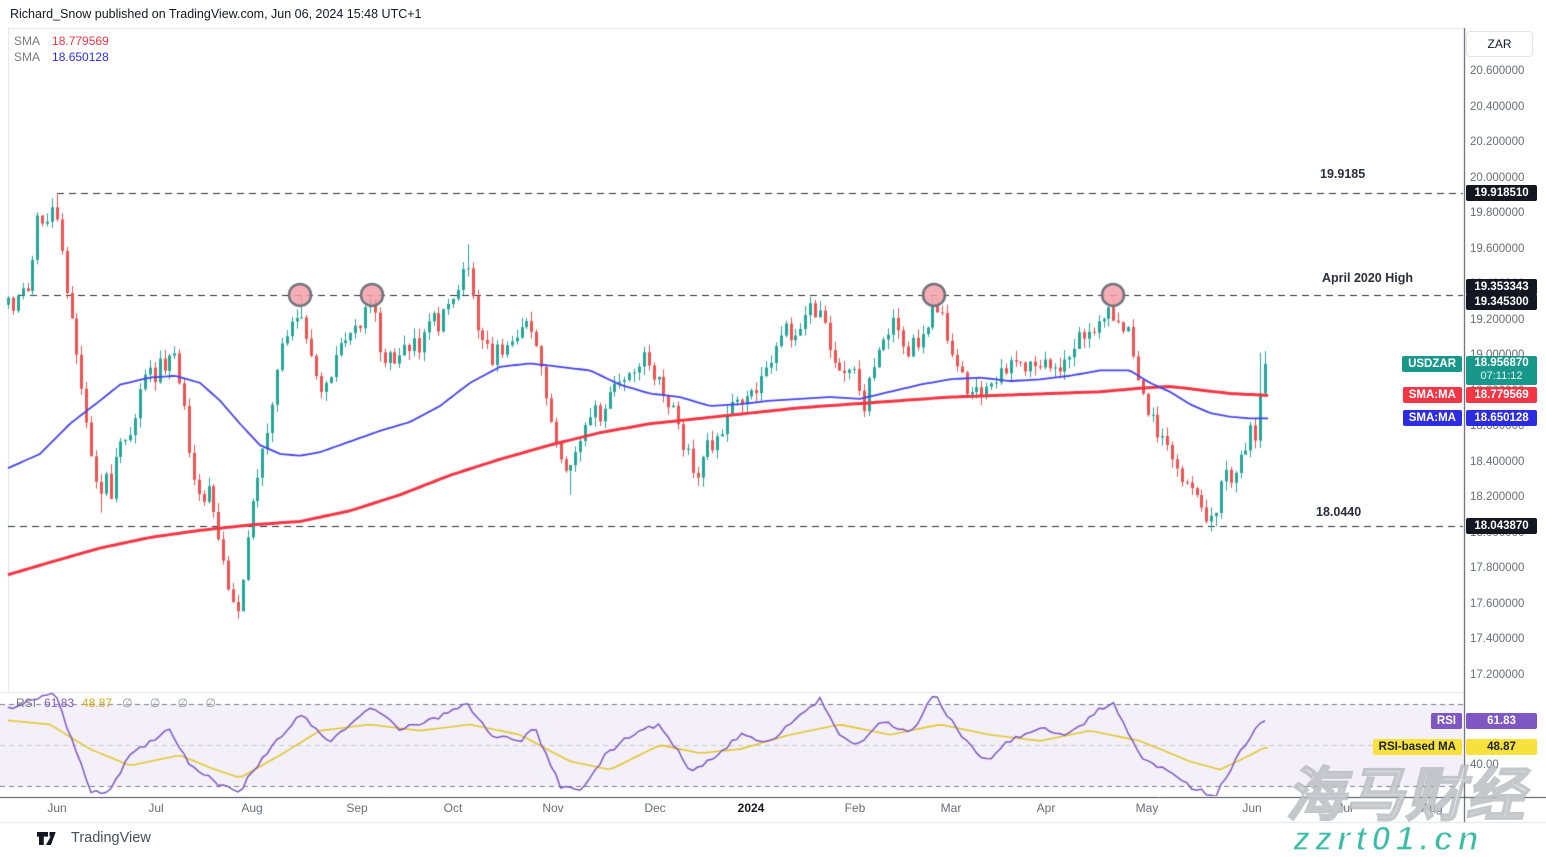 This screenshot has height=857, width=1546. Describe the element at coordinates (111, 838) in the screenshot. I see `tradingview-logo-text: TradingView` at that location.